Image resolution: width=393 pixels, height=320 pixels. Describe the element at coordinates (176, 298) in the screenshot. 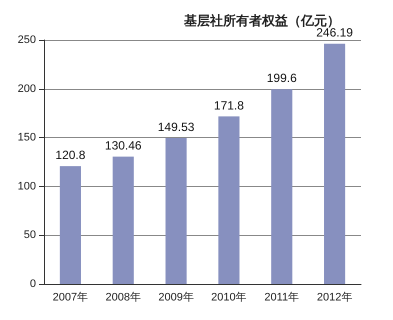

I see `x-tick-label: 2009年` at that location.